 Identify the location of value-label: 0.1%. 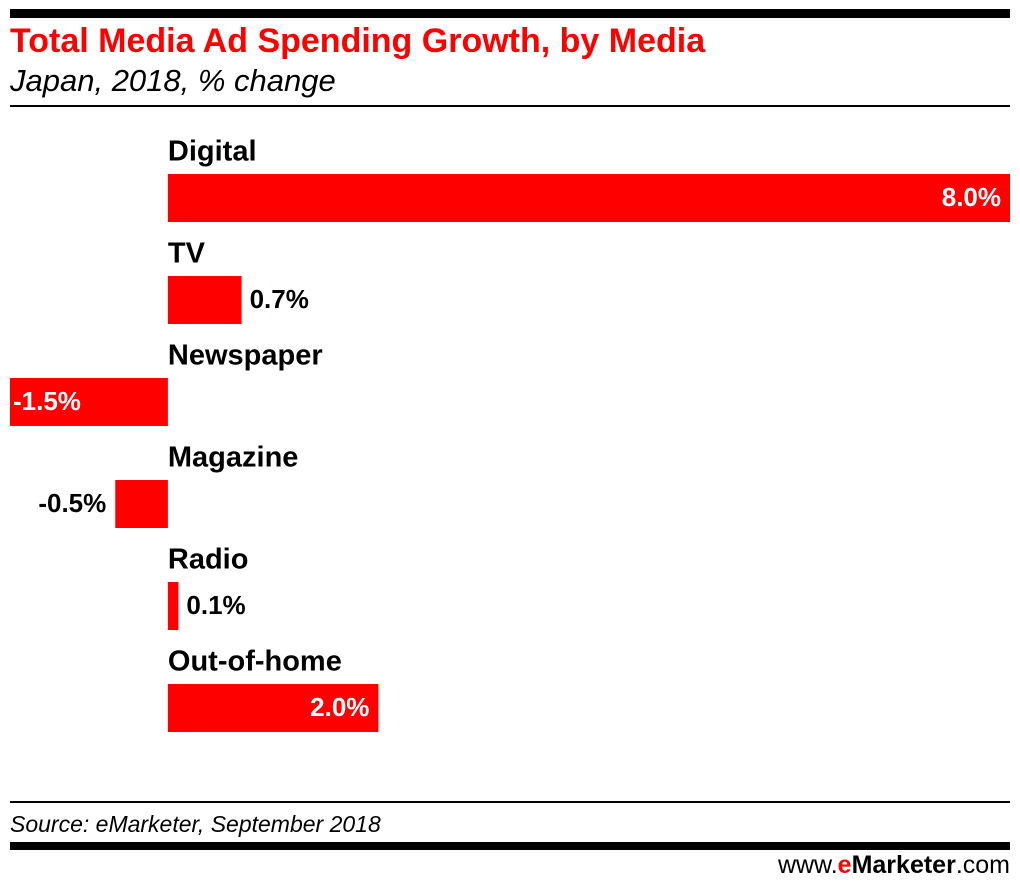
(215, 605).